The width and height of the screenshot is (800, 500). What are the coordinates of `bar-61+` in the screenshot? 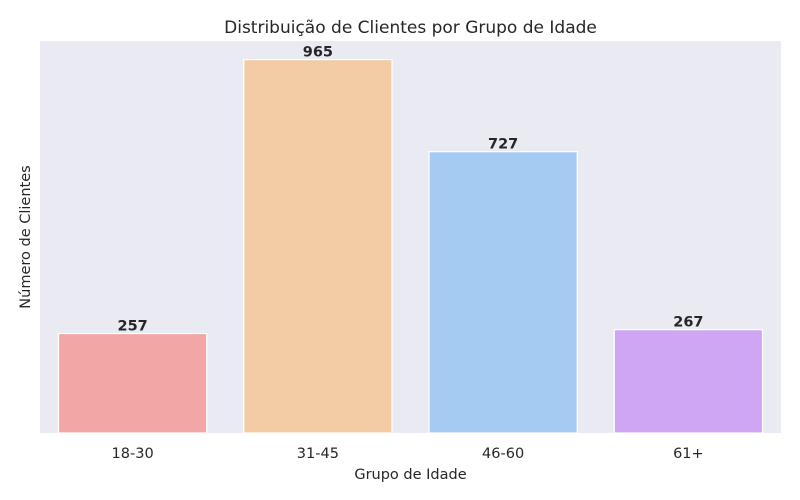 It's located at (688, 381).